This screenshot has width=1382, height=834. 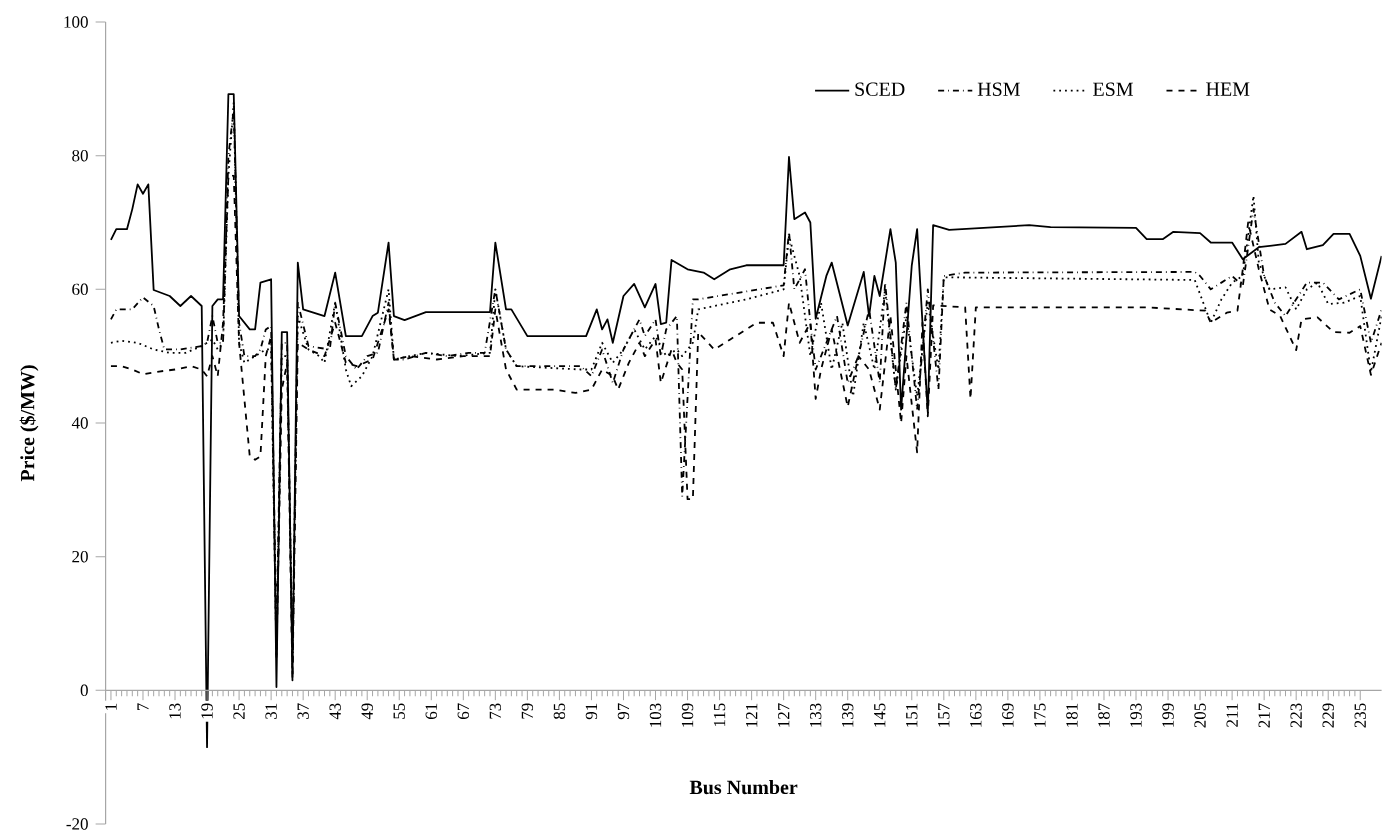 What do you see at coordinates (1113, 89) in the screenshot?
I see `legend-label: ESM` at bounding box center [1113, 89].